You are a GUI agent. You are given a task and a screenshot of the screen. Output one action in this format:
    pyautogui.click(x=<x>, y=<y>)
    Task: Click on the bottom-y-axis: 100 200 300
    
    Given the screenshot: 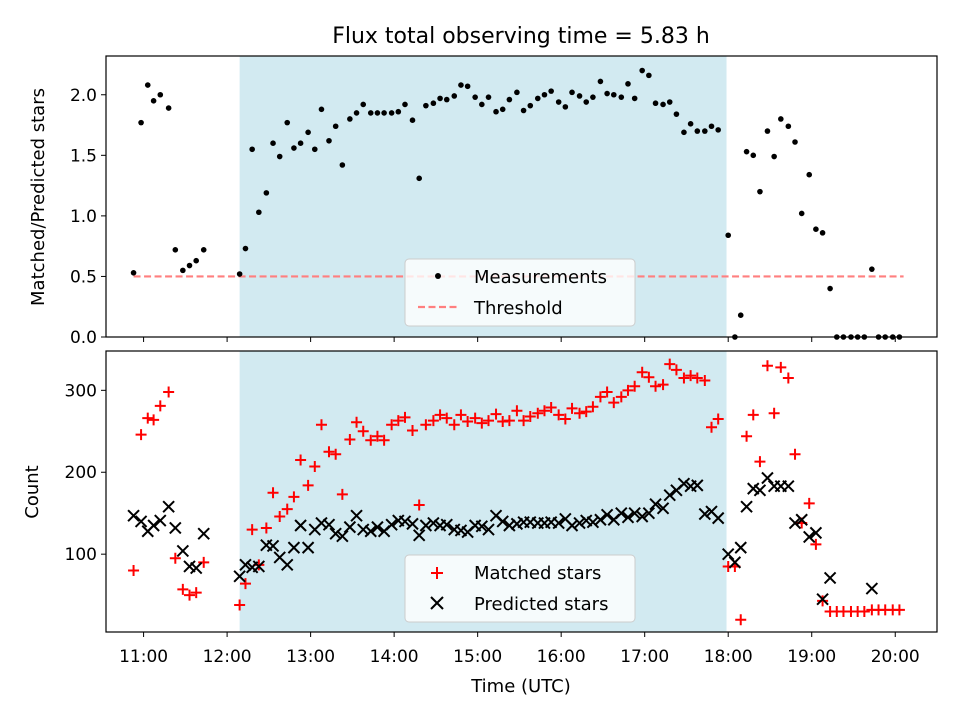 What is the action you would take?
    pyautogui.click(x=85, y=473)
    